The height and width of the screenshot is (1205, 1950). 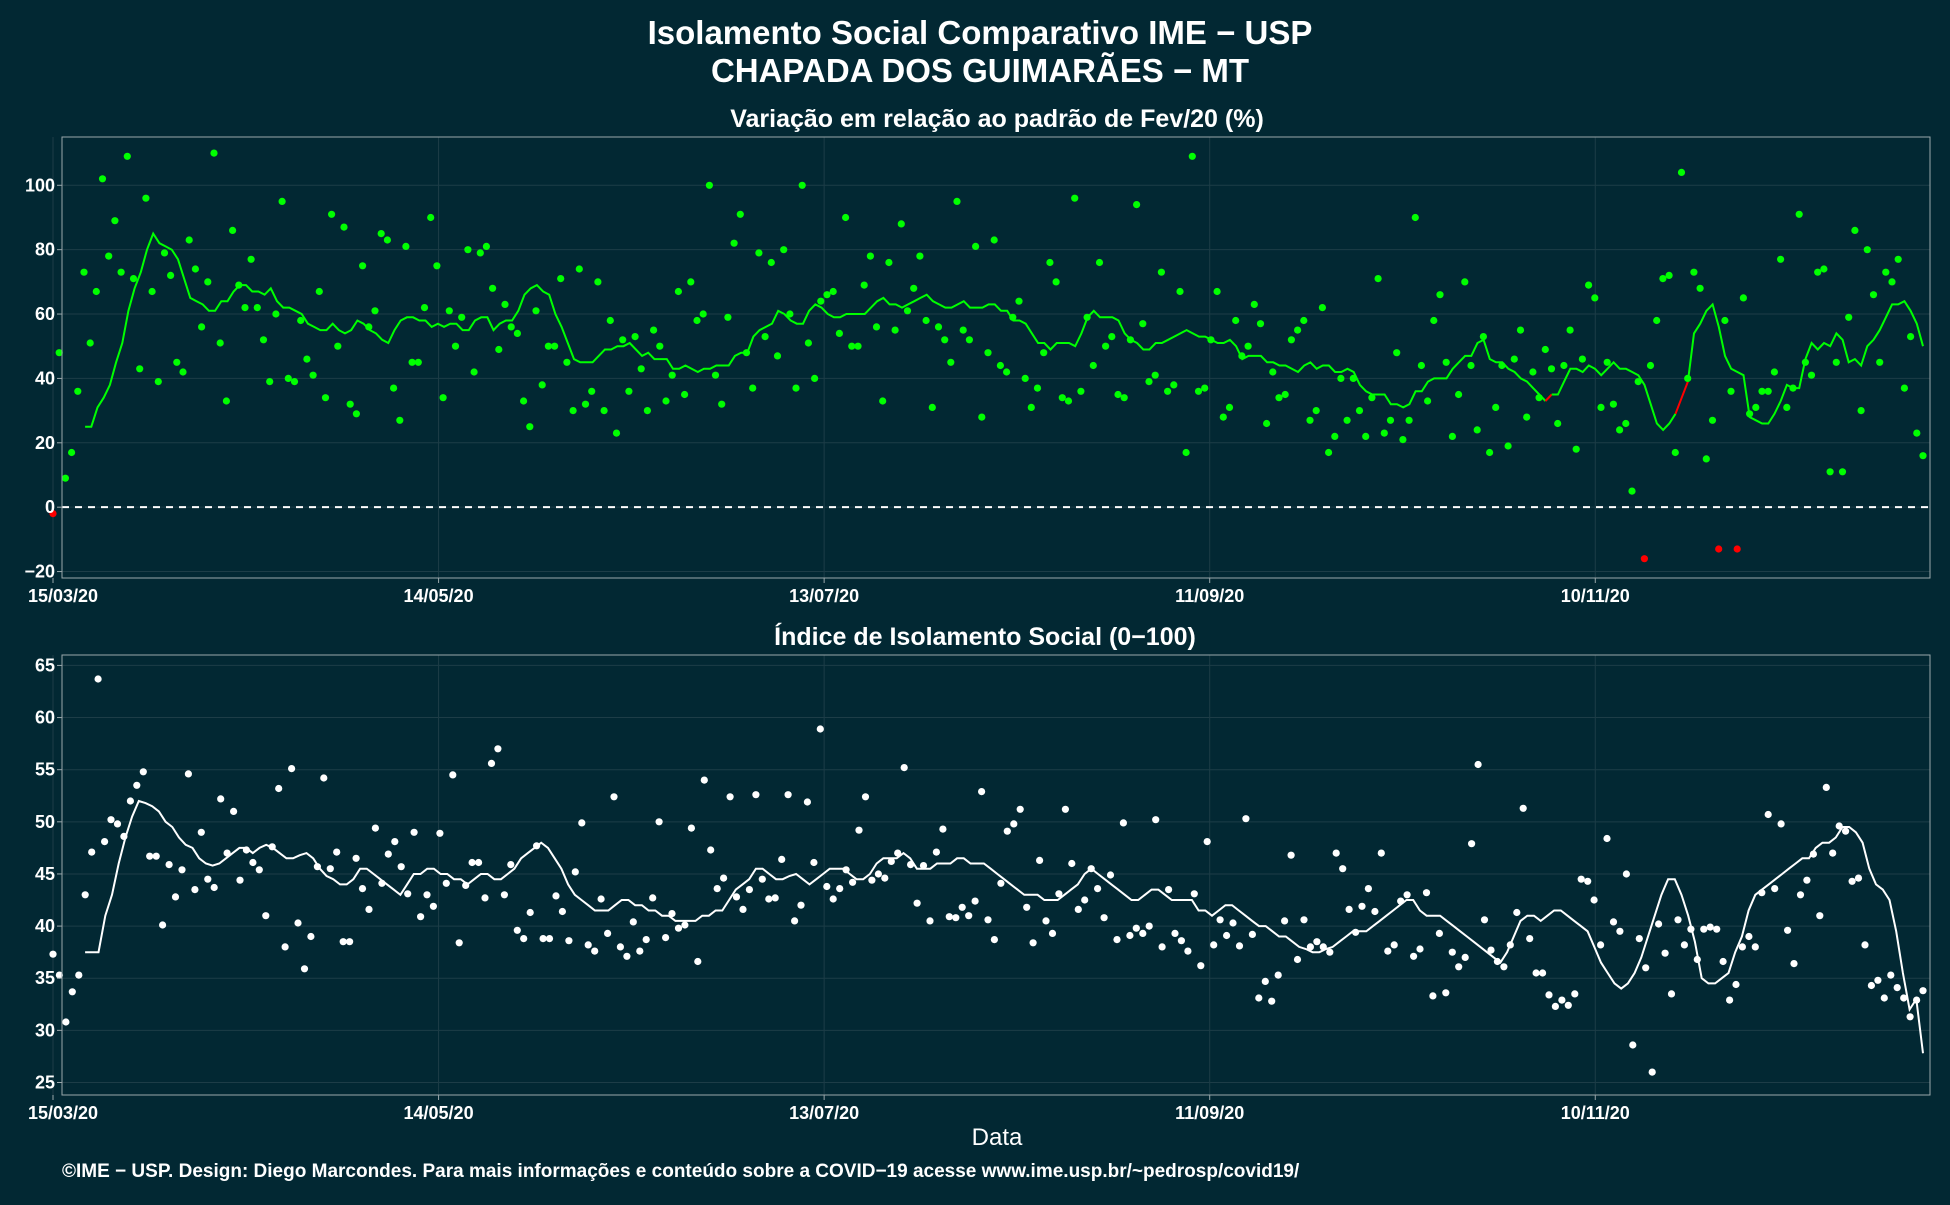 What do you see at coordinates (1209, 596) in the screenshot?
I see `x-tick-label: 11/09/20` at bounding box center [1209, 596].